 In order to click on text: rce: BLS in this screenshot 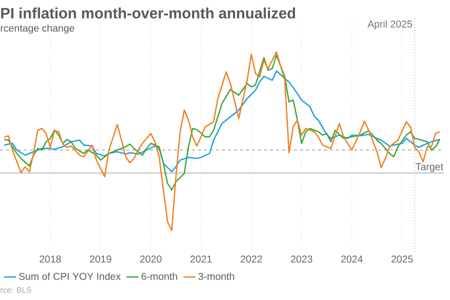, I will do `click(16, 290)`.